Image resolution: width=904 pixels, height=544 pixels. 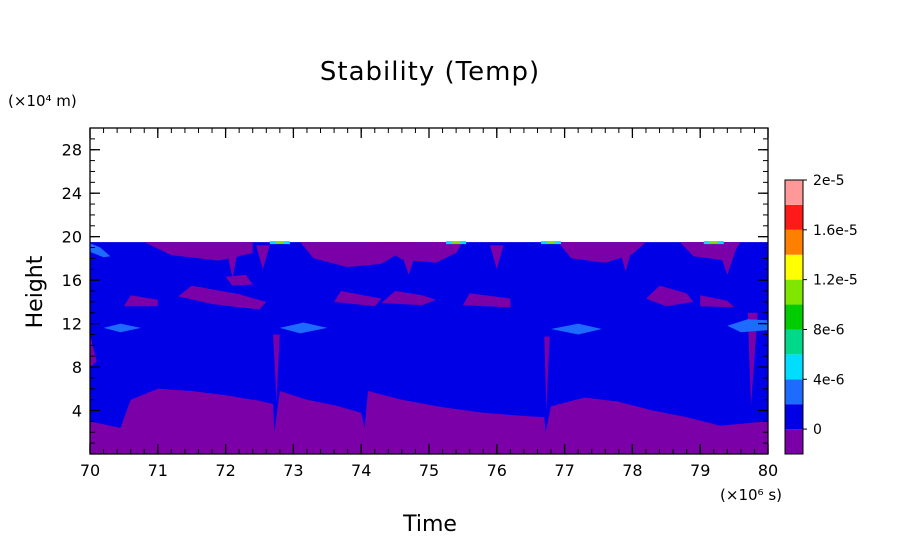 I want to click on y-tick-label: 20, so click(x=72, y=237).